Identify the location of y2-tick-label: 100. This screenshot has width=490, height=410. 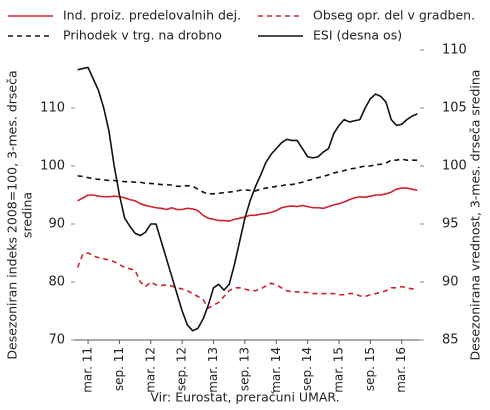
(454, 166).